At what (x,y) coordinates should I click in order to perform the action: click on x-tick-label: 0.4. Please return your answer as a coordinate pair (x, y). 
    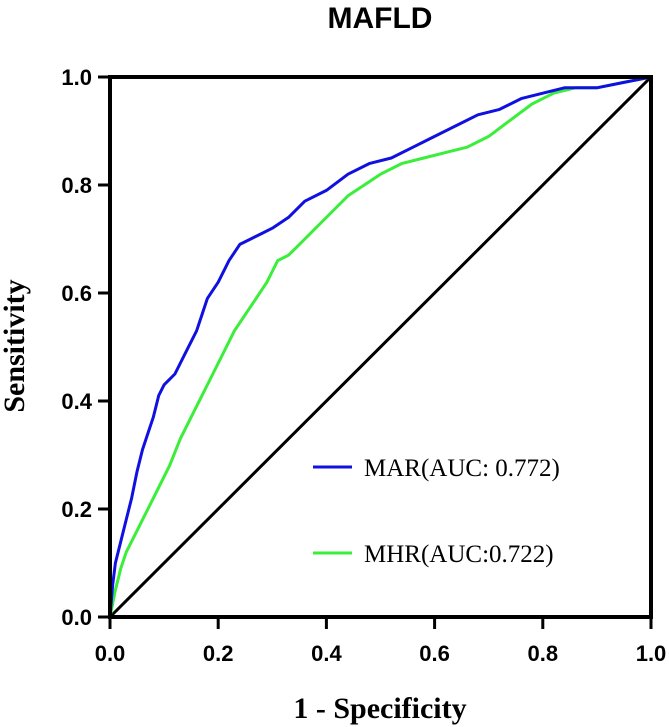
    Looking at the image, I should click on (326, 653).